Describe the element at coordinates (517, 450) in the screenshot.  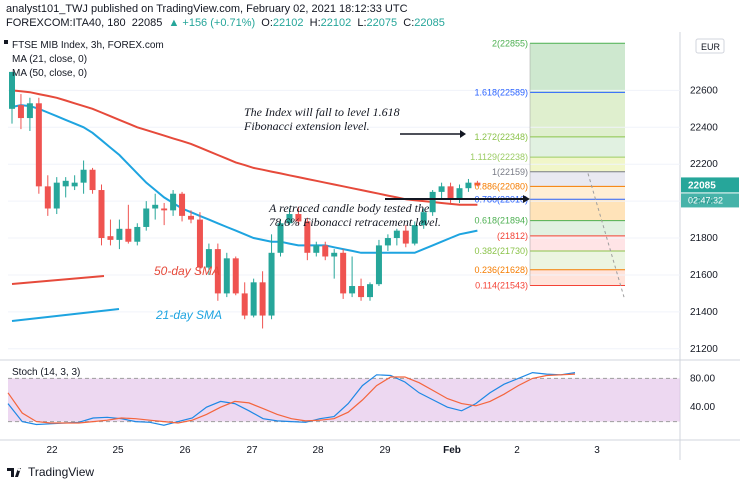
I see `time-tick-label: 2` at that location.